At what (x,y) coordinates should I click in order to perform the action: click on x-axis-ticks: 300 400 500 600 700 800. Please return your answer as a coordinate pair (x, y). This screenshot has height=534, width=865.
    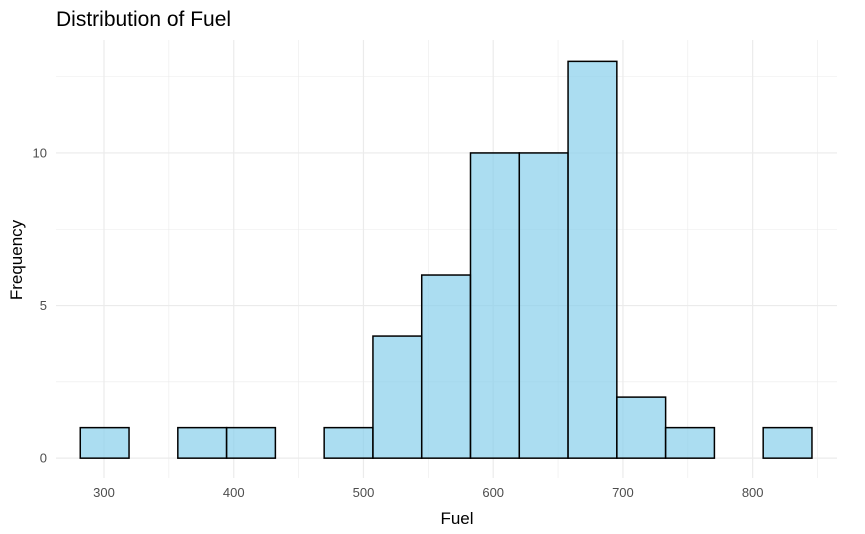
    Looking at the image, I should click on (428, 492).